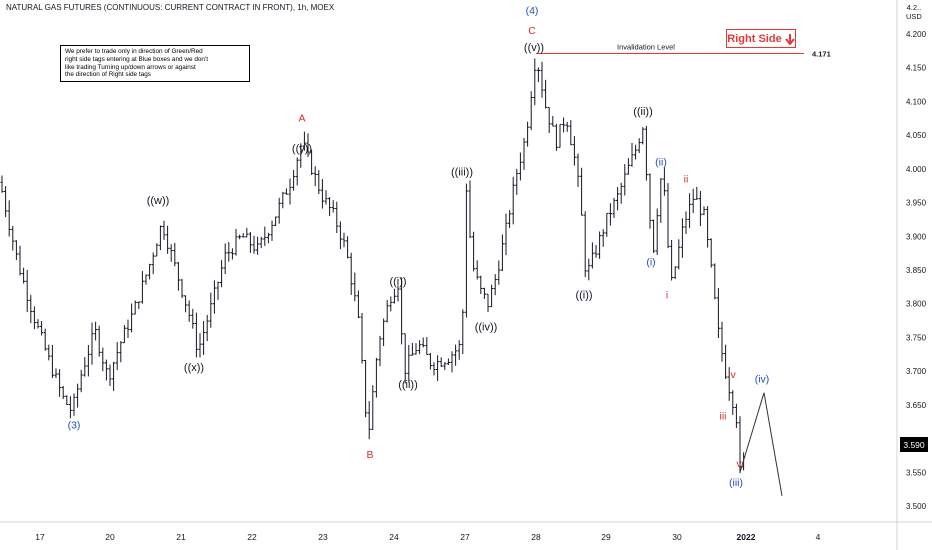 The height and width of the screenshot is (550, 932). Describe the element at coordinates (108, 75) in the screenshot. I see `note-line: the direction of Right side tags` at that location.